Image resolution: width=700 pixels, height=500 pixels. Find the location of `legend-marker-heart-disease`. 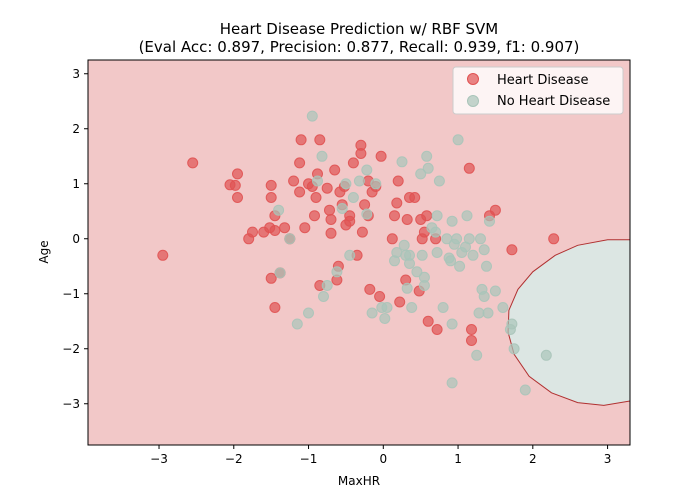

legend-marker-heart-disease is located at coordinates (473, 79).